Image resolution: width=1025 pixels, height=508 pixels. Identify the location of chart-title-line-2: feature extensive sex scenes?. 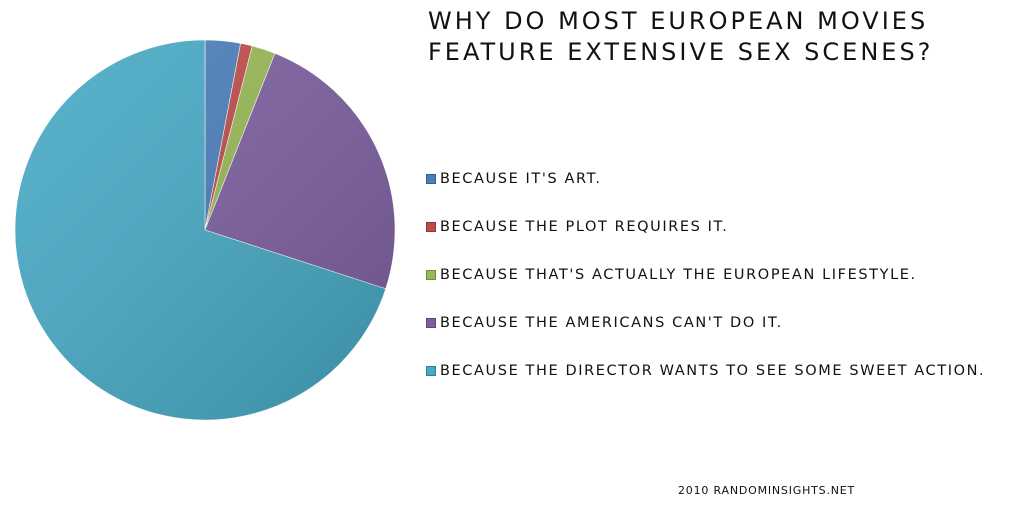
(681, 52).